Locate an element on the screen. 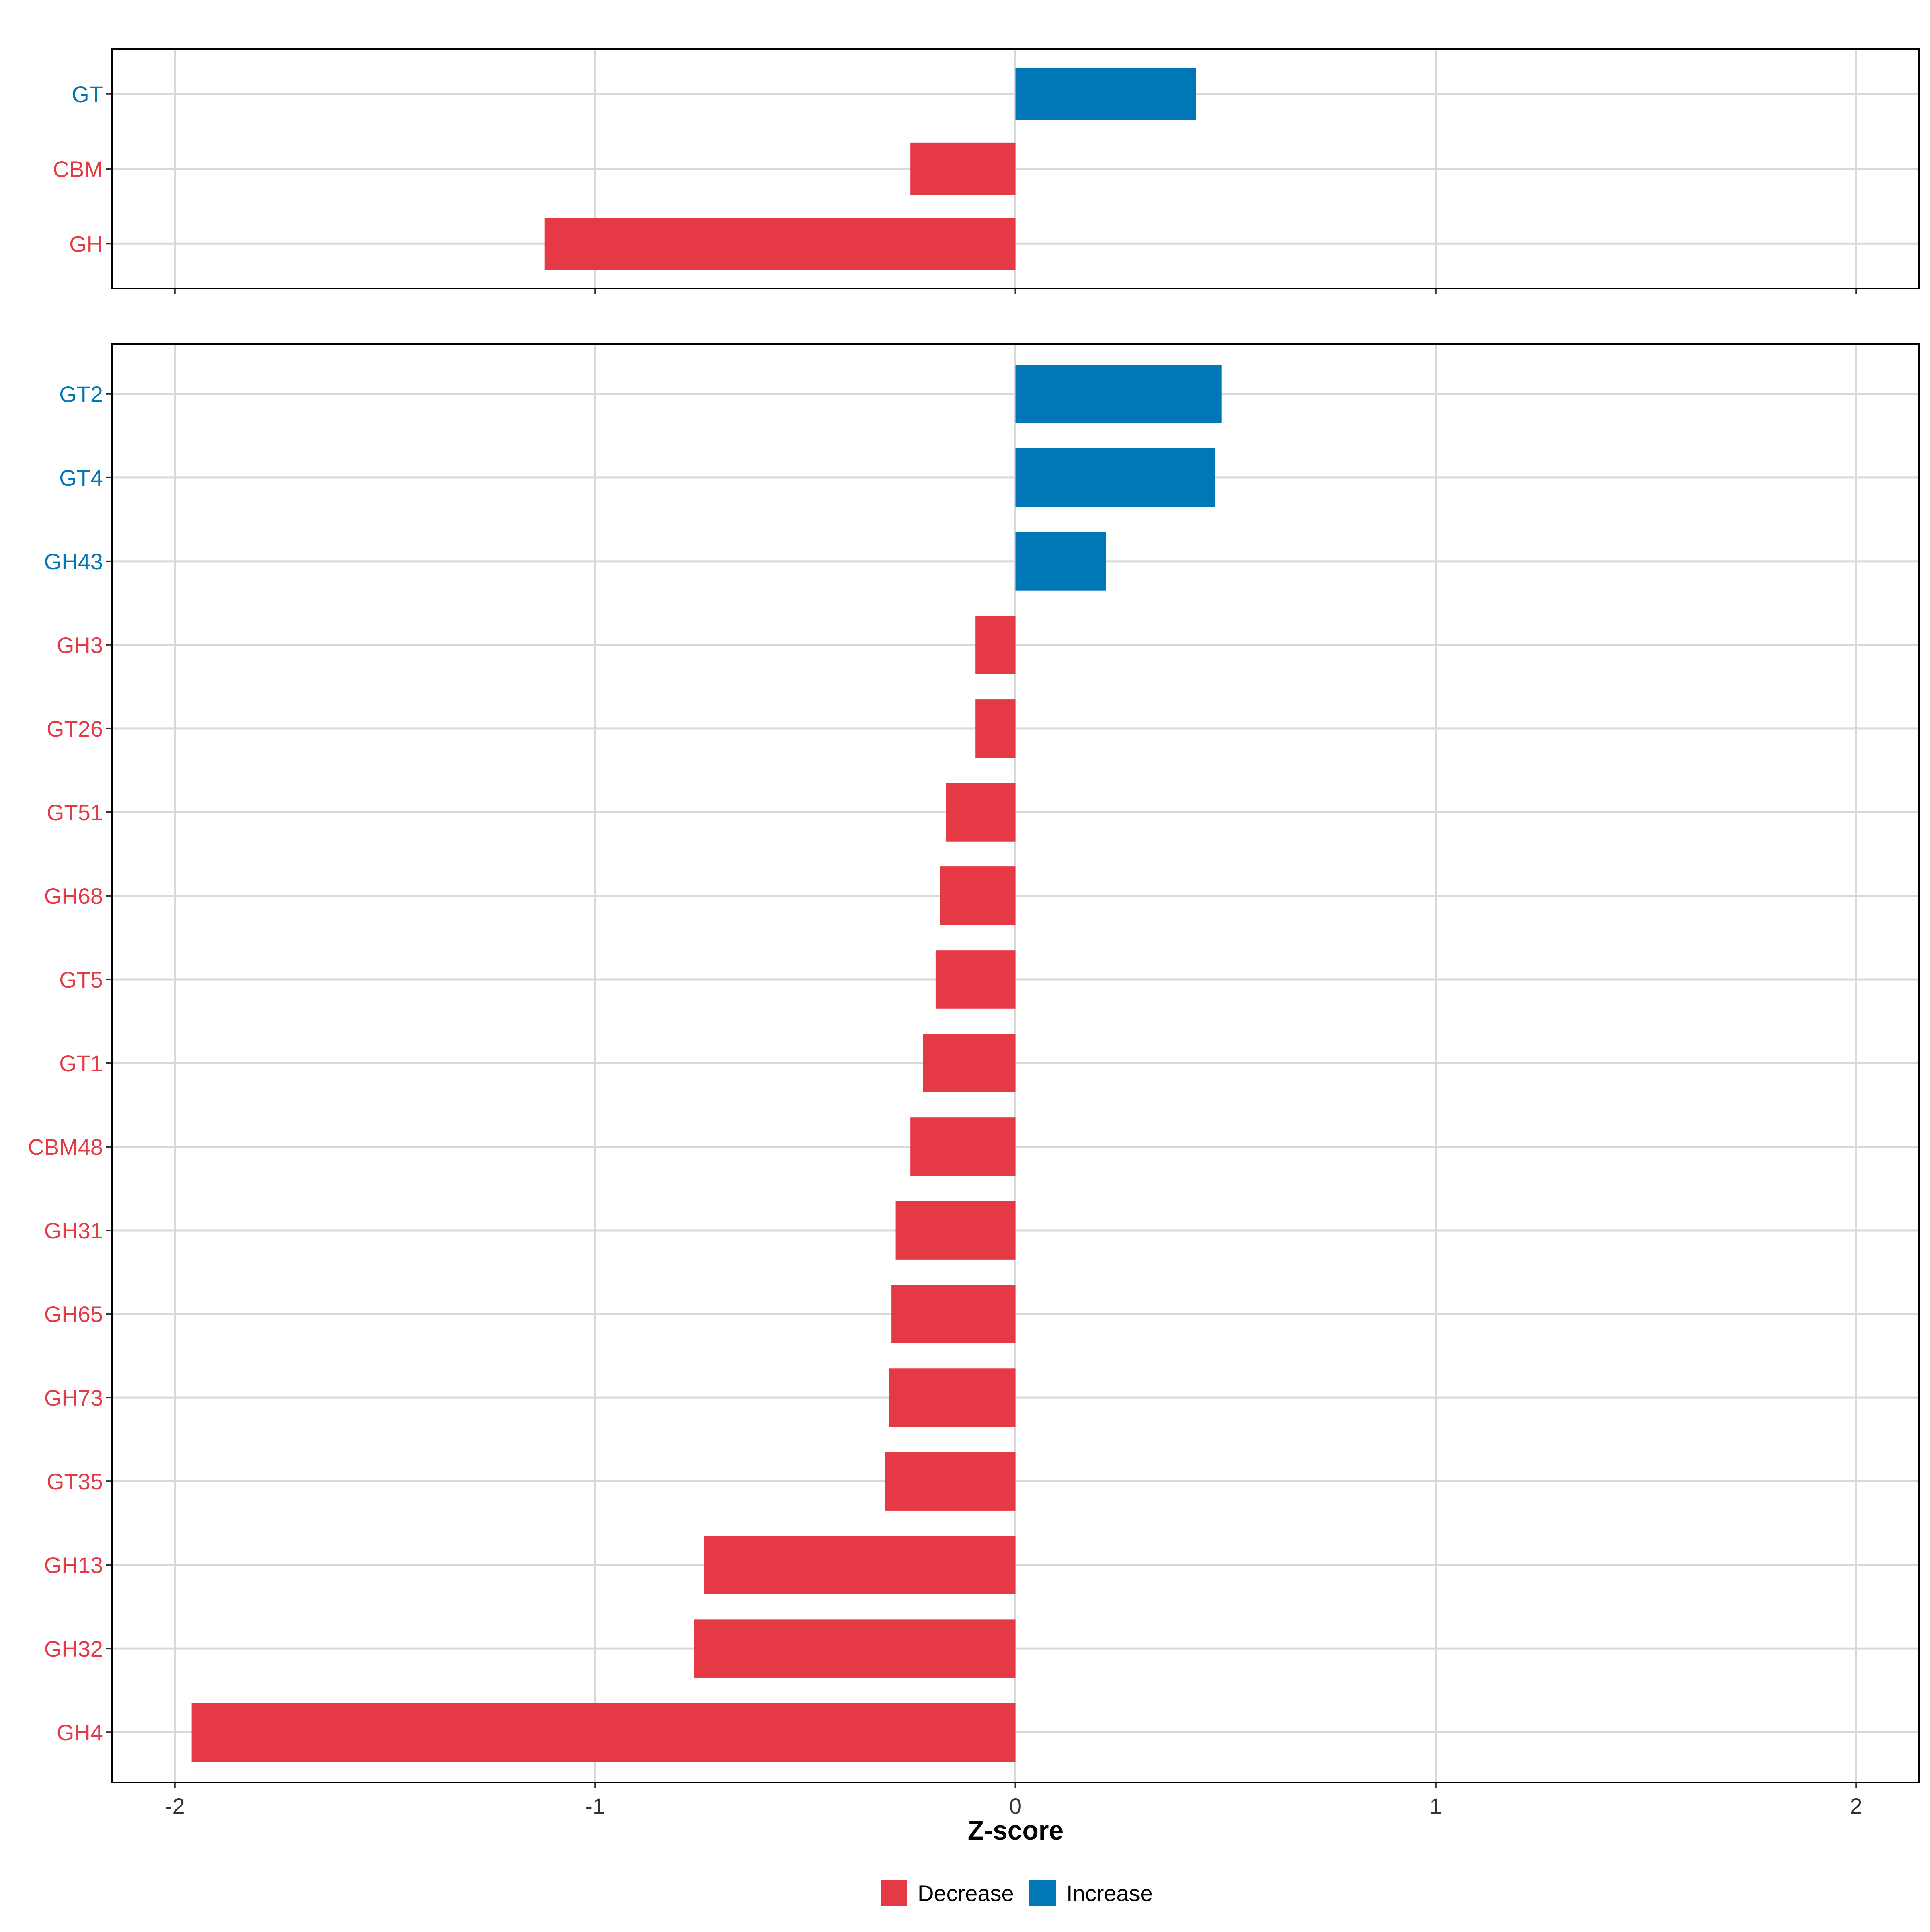 The width and height of the screenshot is (1930, 1932). y-tick-label: GH43 is located at coordinates (73, 561).